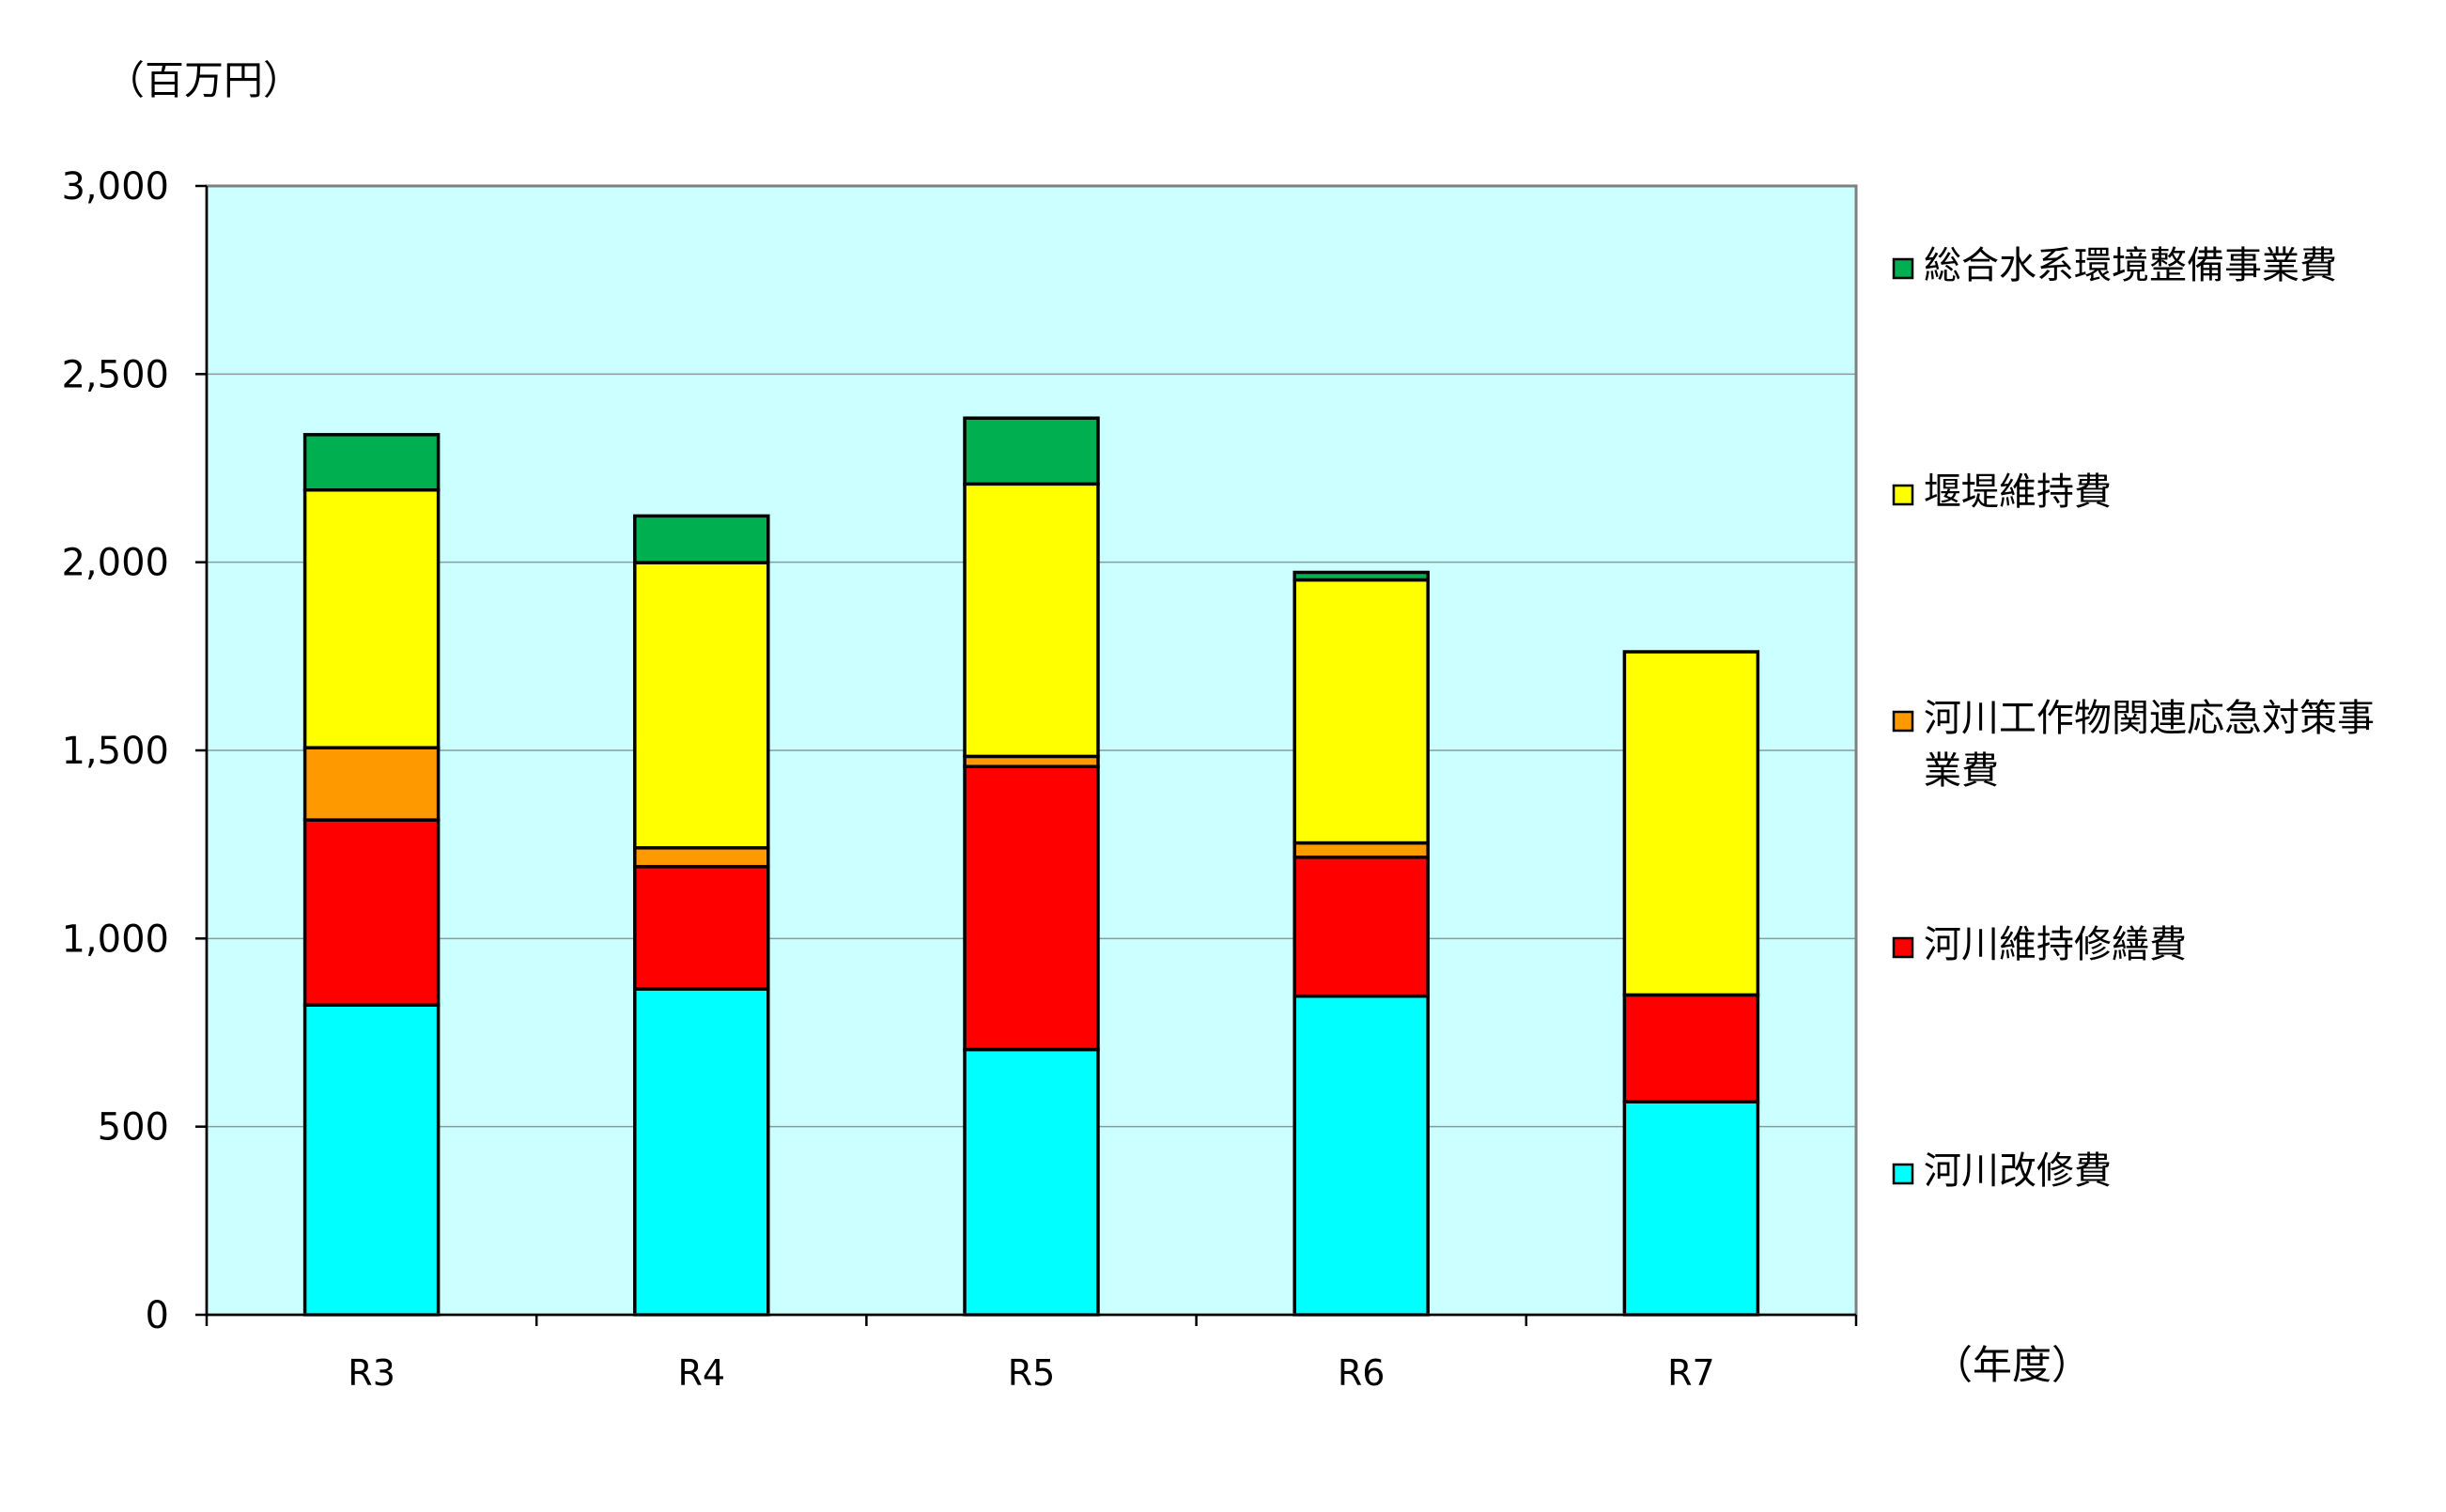  What do you see at coordinates (115, 563) in the screenshot?
I see `y-tick-label: 2,000` at bounding box center [115, 563].